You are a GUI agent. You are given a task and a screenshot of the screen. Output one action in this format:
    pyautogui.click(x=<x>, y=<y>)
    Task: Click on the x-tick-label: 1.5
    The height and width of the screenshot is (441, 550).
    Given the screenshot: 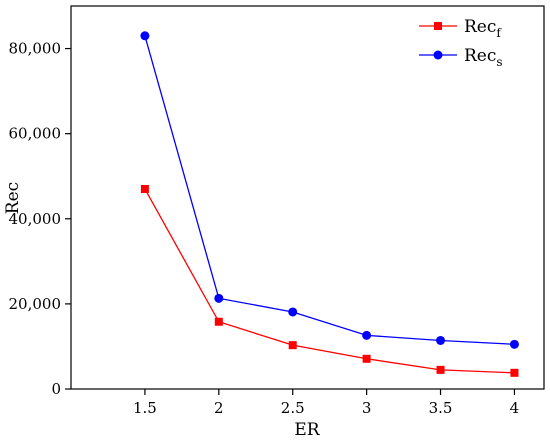 What is the action you would take?
    pyautogui.click(x=145, y=408)
    